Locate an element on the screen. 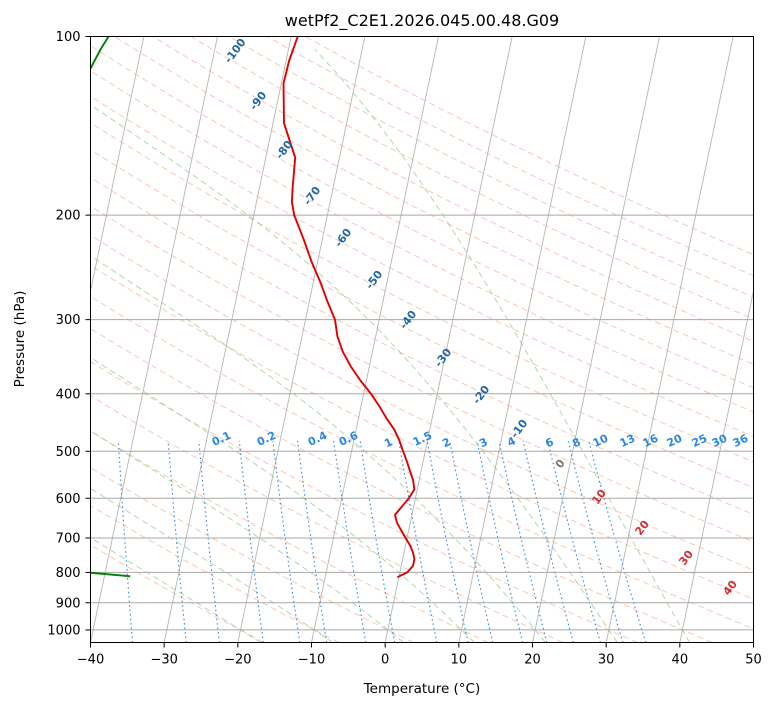  isotherm-label: 40 is located at coordinates (730, 588).